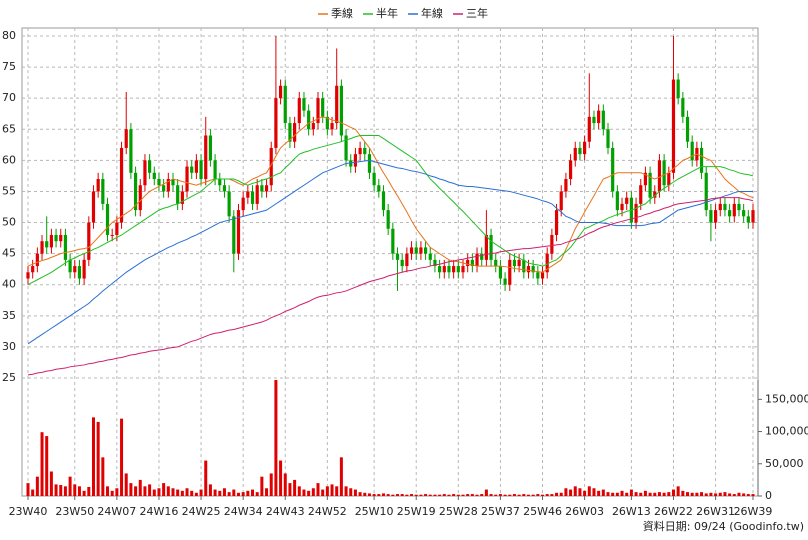 The height and width of the screenshot is (540, 808). Describe the element at coordinates (432, 13) in the screenshot. I see `legend-label: 年線` at that location.